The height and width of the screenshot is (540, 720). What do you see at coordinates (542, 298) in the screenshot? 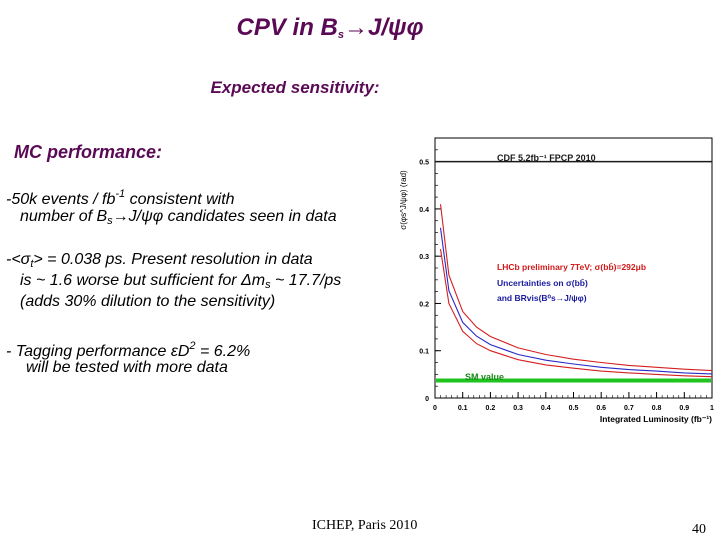
I see `uncertainty-label-2: and BRvis(B⁰s→J/ψφ)` at bounding box center [542, 298].